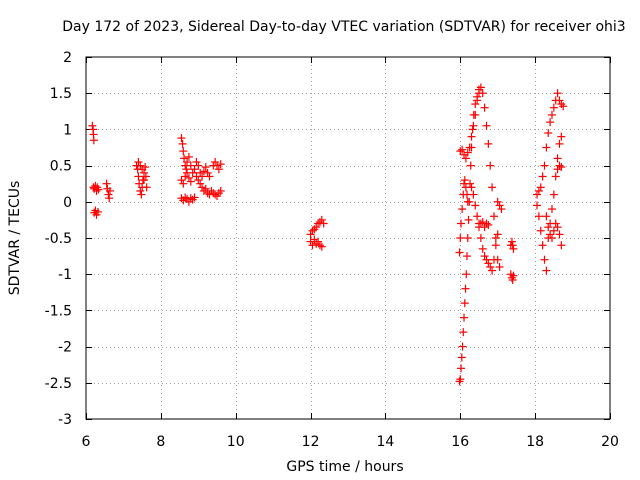 Image resolution: width=640 pixels, height=480 pixels. What do you see at coordinates (65, 420) in the screenshot?
I see `y-tick-label: -3` at bounding box center [65, 420].